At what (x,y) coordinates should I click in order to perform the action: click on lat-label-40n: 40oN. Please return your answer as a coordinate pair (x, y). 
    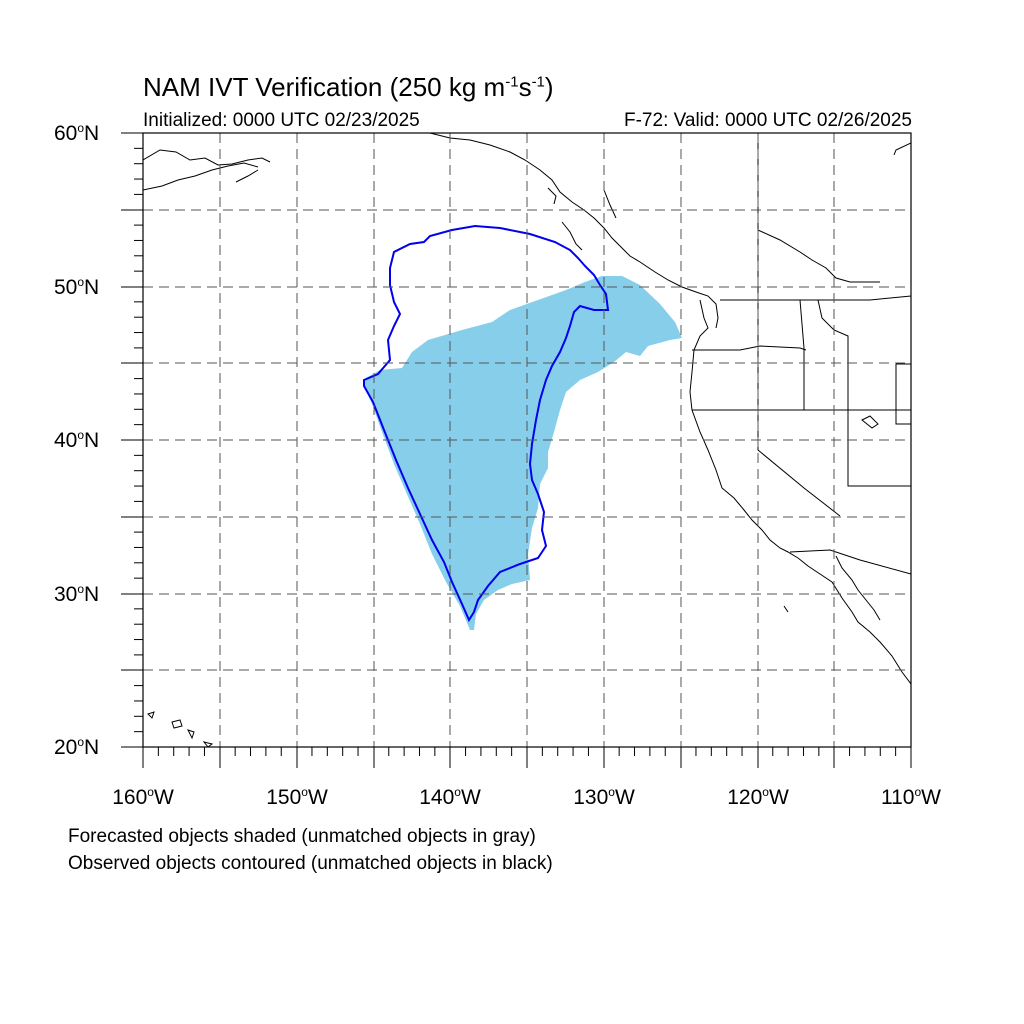
    Looking at the image, I should click on (77, 440).